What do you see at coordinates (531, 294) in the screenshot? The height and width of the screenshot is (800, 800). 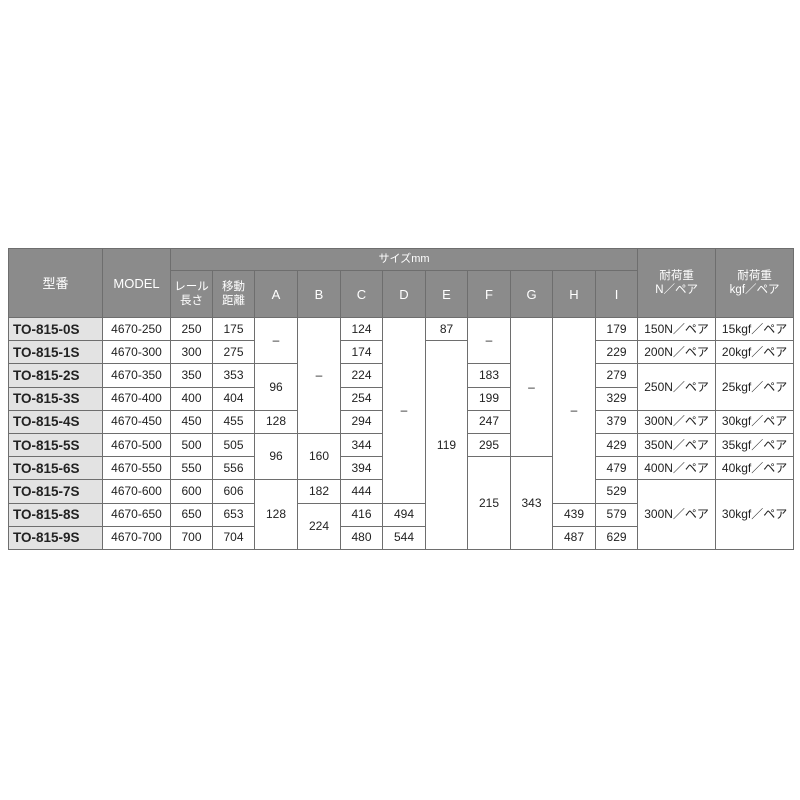 I see `header-col-g: G` at bounding box center [531, 294].